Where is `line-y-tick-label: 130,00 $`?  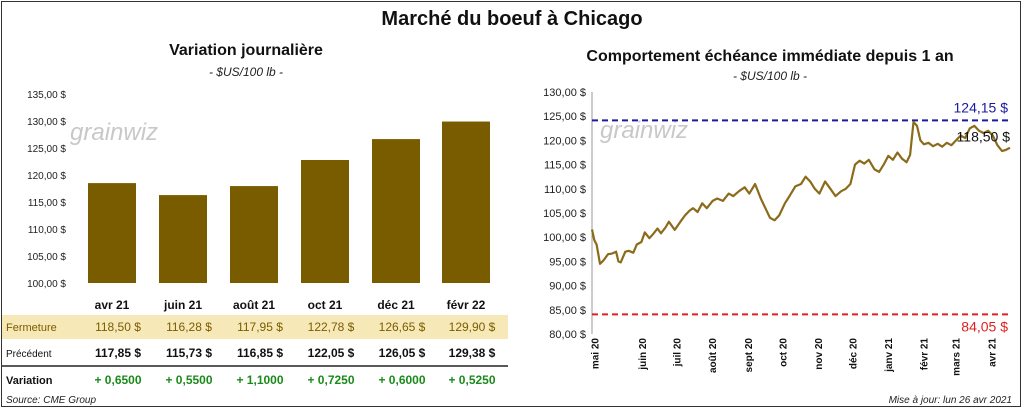 line-y-tick-label: 130,00 $ is located at coordinates (564, 93).